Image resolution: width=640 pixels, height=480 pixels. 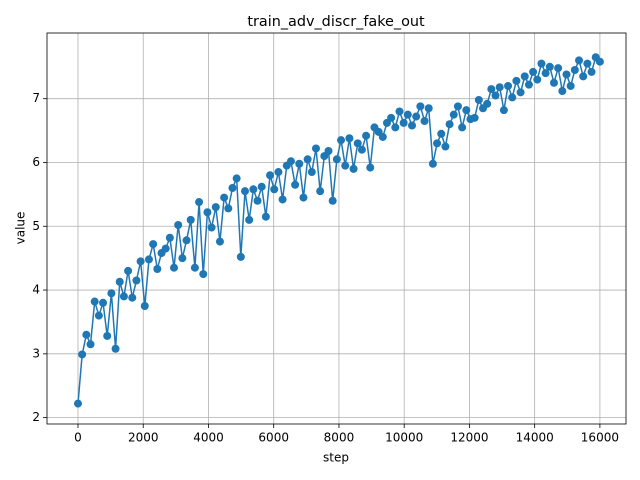 I want to click on y-tick-label: 6, so click(x=36, y=162).